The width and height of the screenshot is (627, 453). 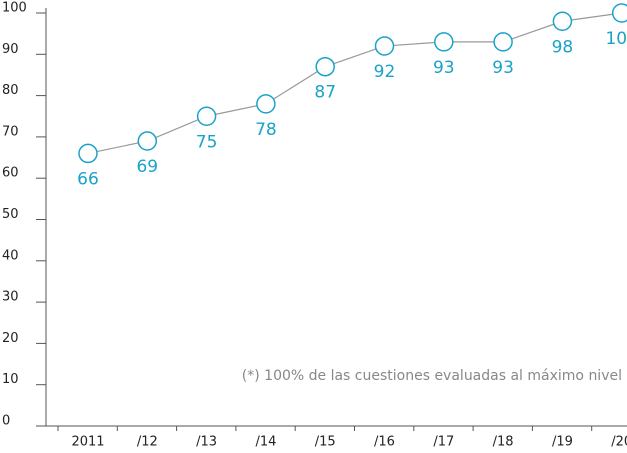 I want to click on data-label: 87, so click(x=325, y=93).